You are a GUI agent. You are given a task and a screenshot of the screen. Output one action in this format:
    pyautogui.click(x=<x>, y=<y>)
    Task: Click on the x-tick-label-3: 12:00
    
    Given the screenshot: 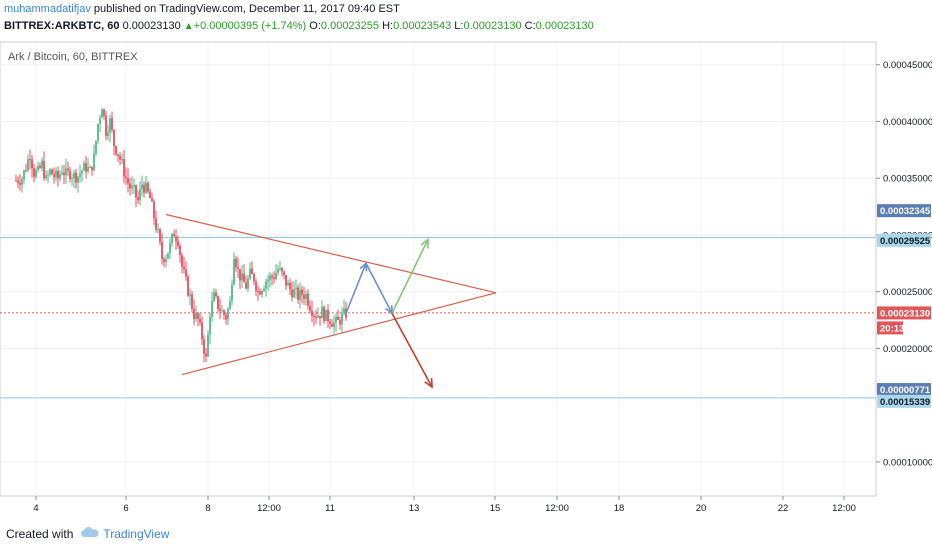 What is the action you would take?
    pyautogui.click(x=269, y=508)
    